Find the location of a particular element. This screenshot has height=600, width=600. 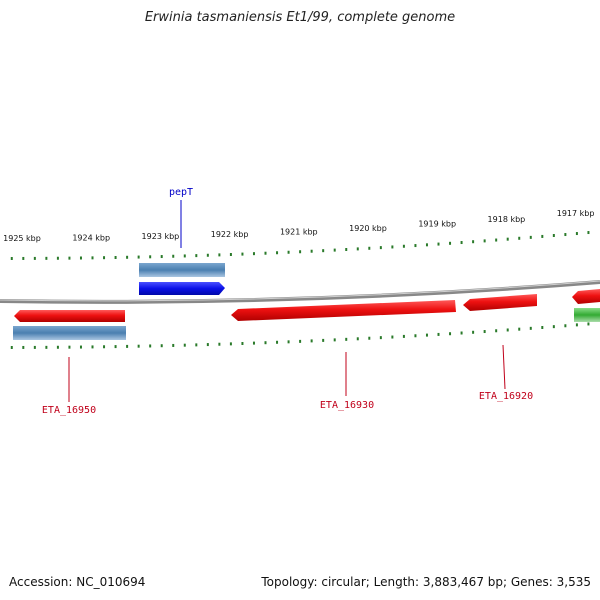

gene-green-edge is located at coordinates (587, 315).